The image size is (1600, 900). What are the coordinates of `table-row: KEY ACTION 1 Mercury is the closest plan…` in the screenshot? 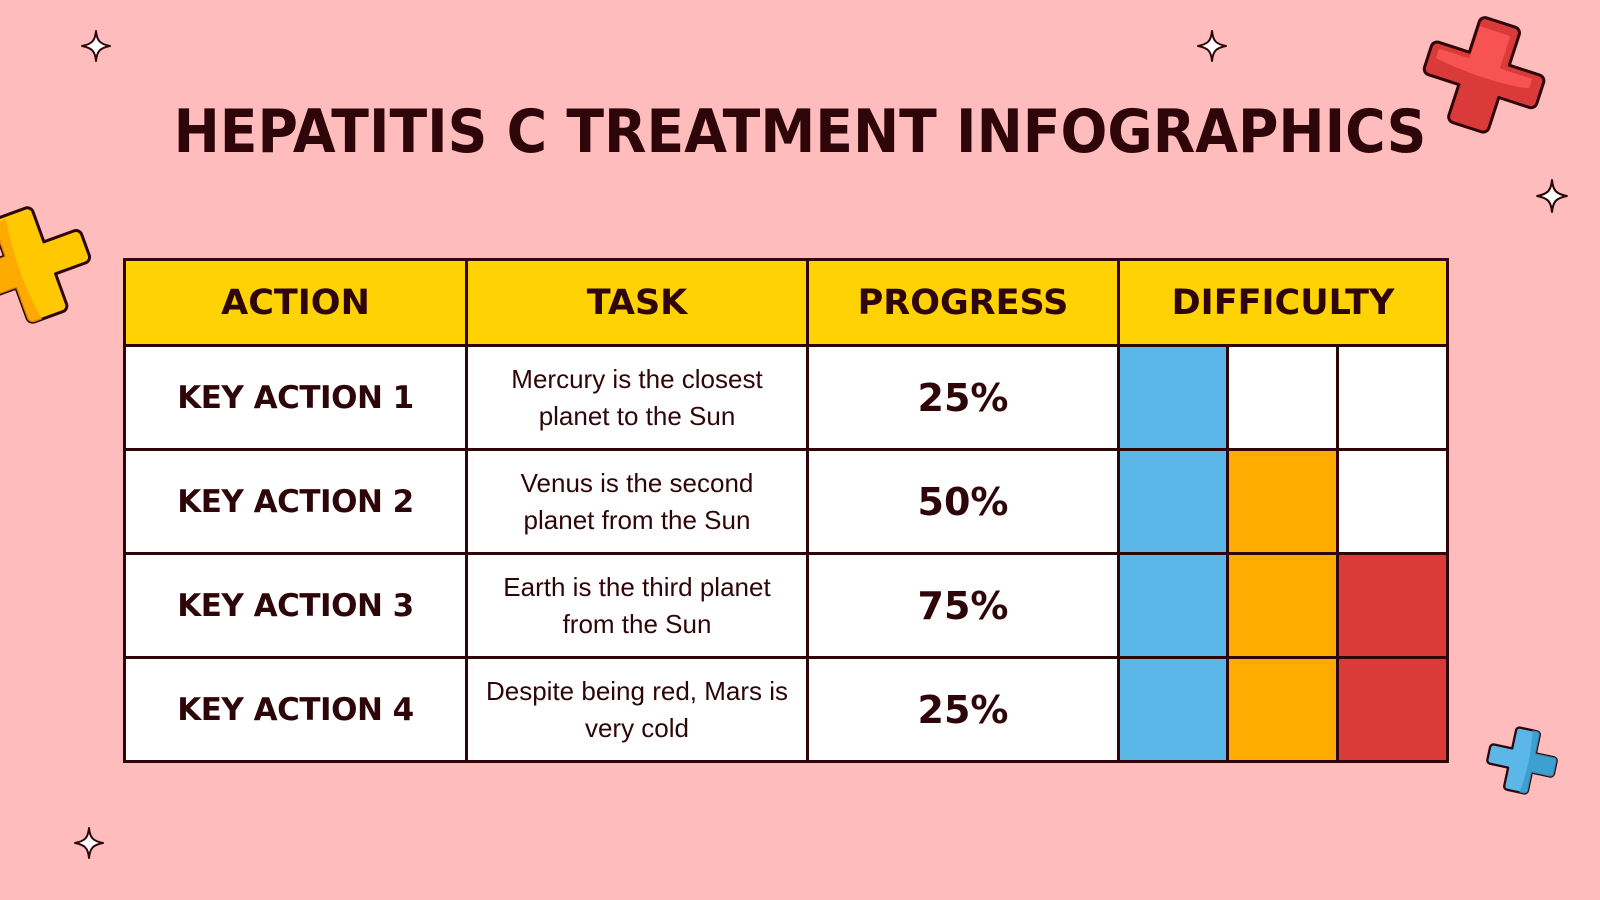 It's located at (786, 397).